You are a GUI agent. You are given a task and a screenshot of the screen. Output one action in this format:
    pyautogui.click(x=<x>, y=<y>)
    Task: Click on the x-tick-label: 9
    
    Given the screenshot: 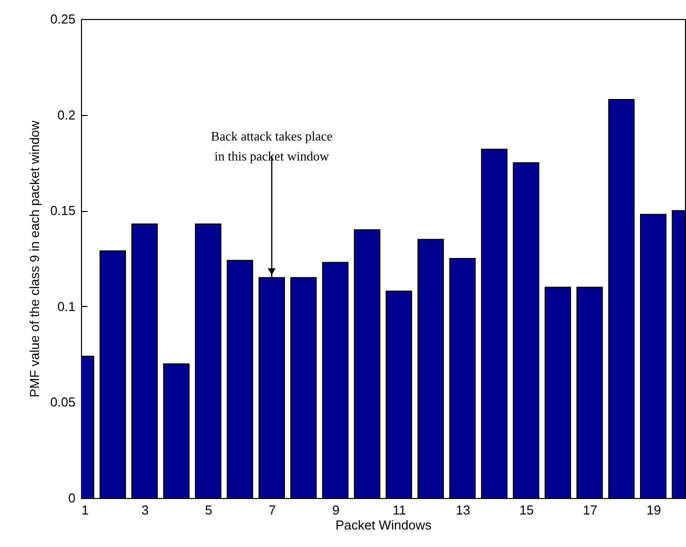 What is the action you would take?
    pyautogui.click(x=336, y=510)
    